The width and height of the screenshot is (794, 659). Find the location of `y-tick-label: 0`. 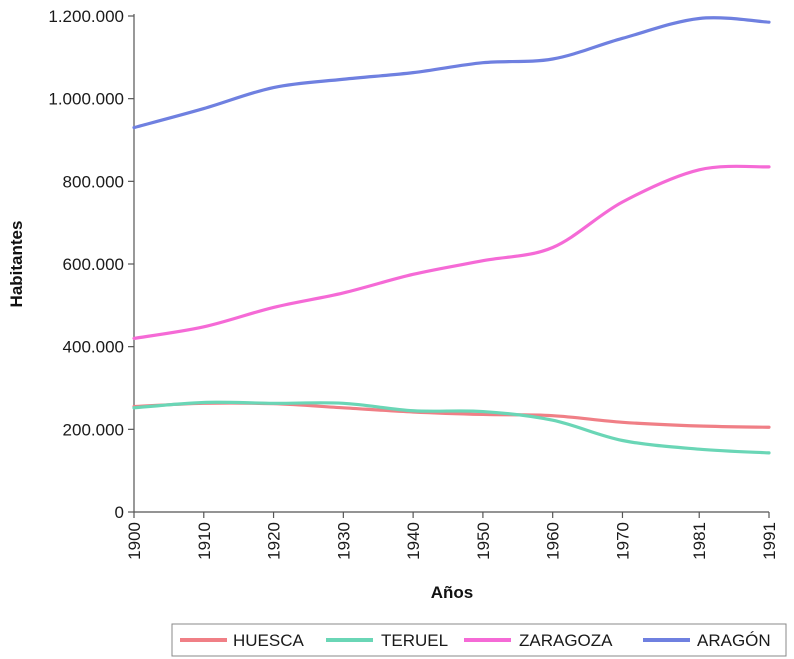

y-tick-label: 0 is located at coordinates (119, 512).